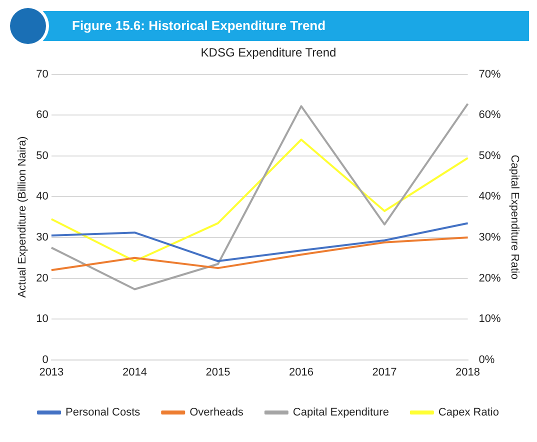  I want to click on x-tick-label: 2018, so click(468, 372).